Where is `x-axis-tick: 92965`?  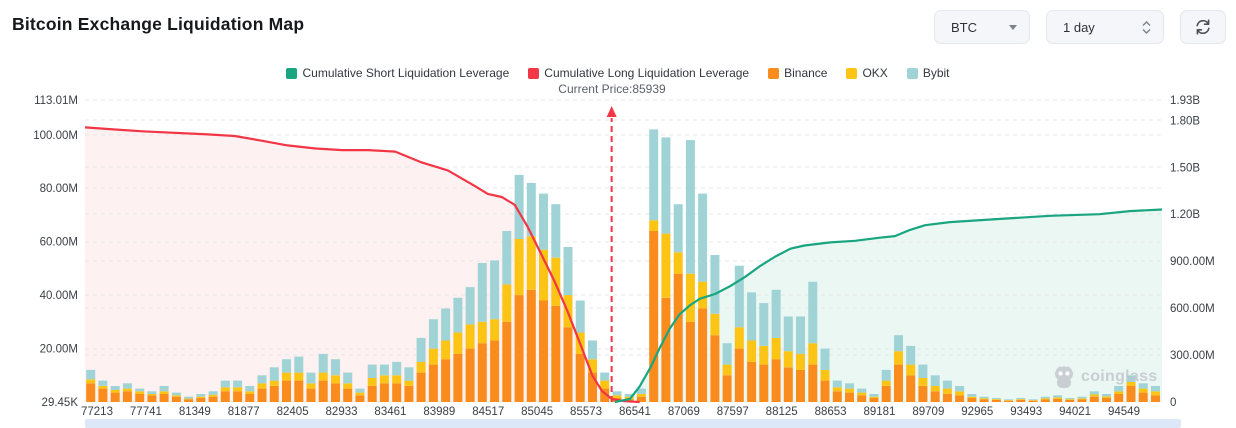
x-axis-tick: 92965 is located at coordinates (977, 412).